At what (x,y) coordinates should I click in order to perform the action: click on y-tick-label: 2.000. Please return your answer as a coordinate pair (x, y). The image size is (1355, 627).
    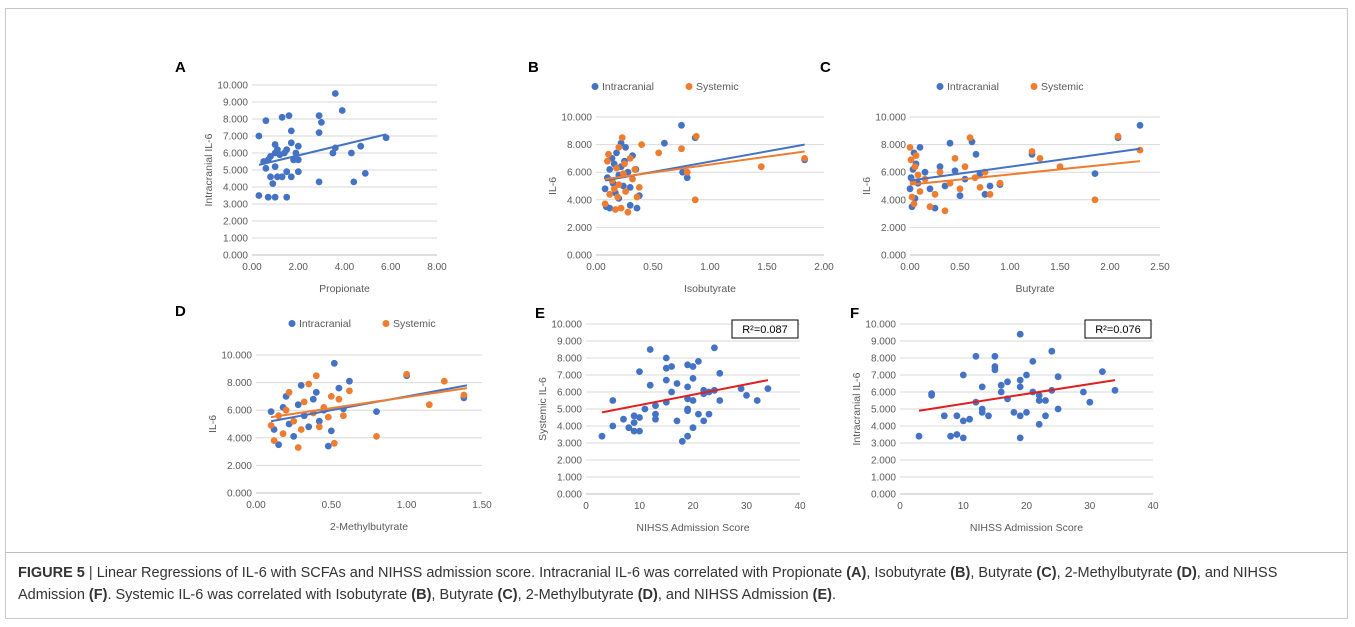
    Looking at the image, I should click on (579, 228).